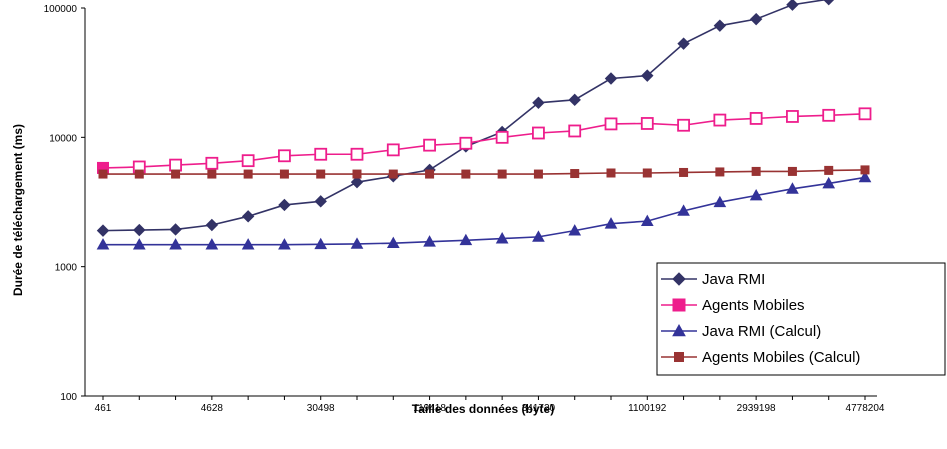 This screenshot has width=947, height=449. I want to click on x-tick-label: 119418, so click(429, 408).